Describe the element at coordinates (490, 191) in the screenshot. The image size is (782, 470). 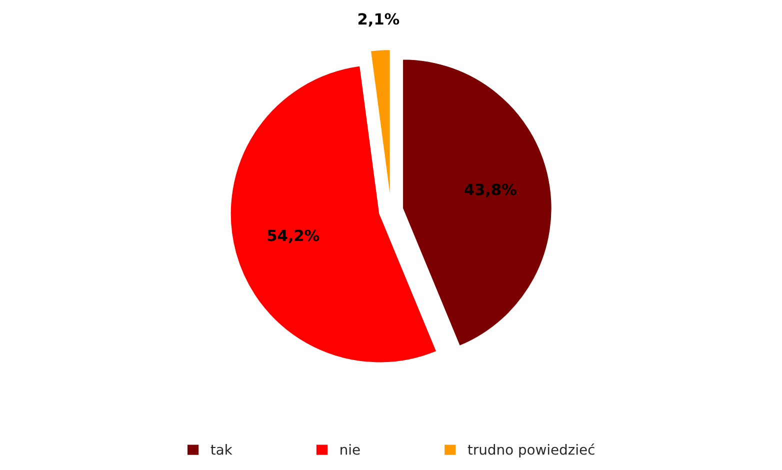
I see `data-label: 43,8%` at that location.